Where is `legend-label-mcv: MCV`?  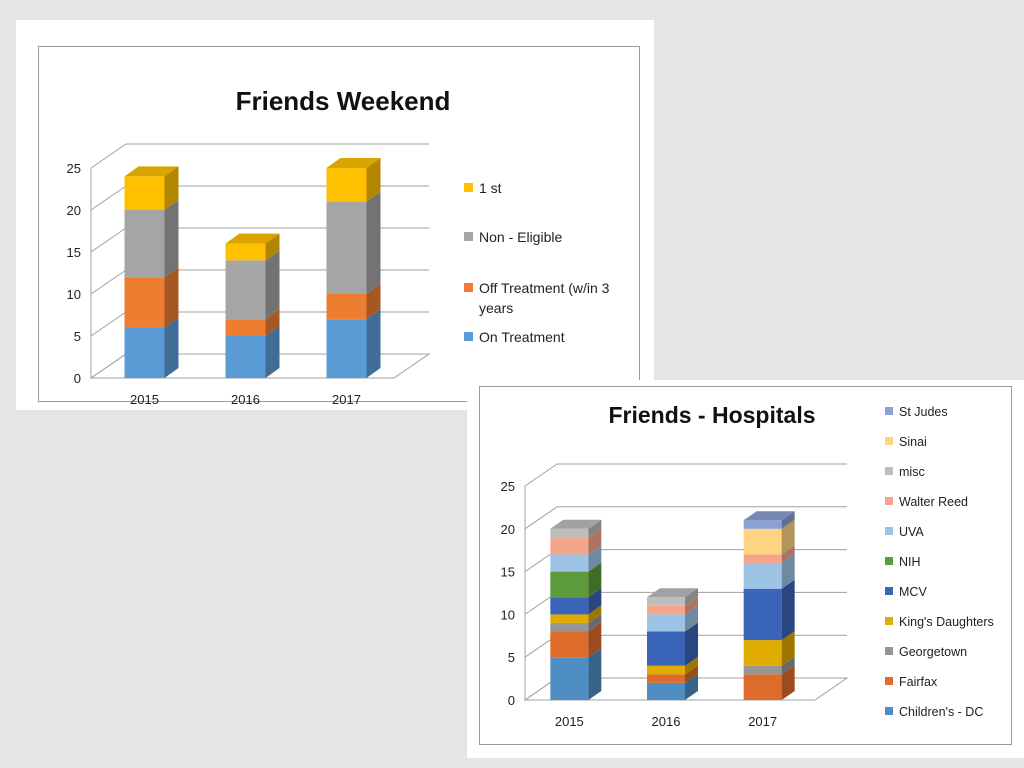 legend-label-mcv: MCV is located at coordinates (913, 592).